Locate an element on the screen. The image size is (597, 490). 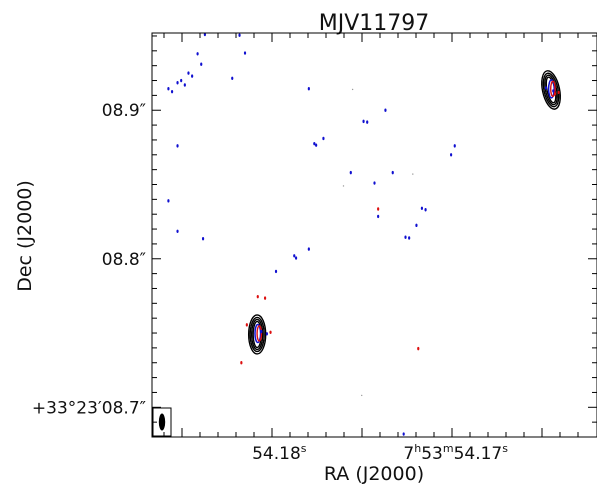
y-axis-label: Dec (J2000) is located at coordinates (25, 236).